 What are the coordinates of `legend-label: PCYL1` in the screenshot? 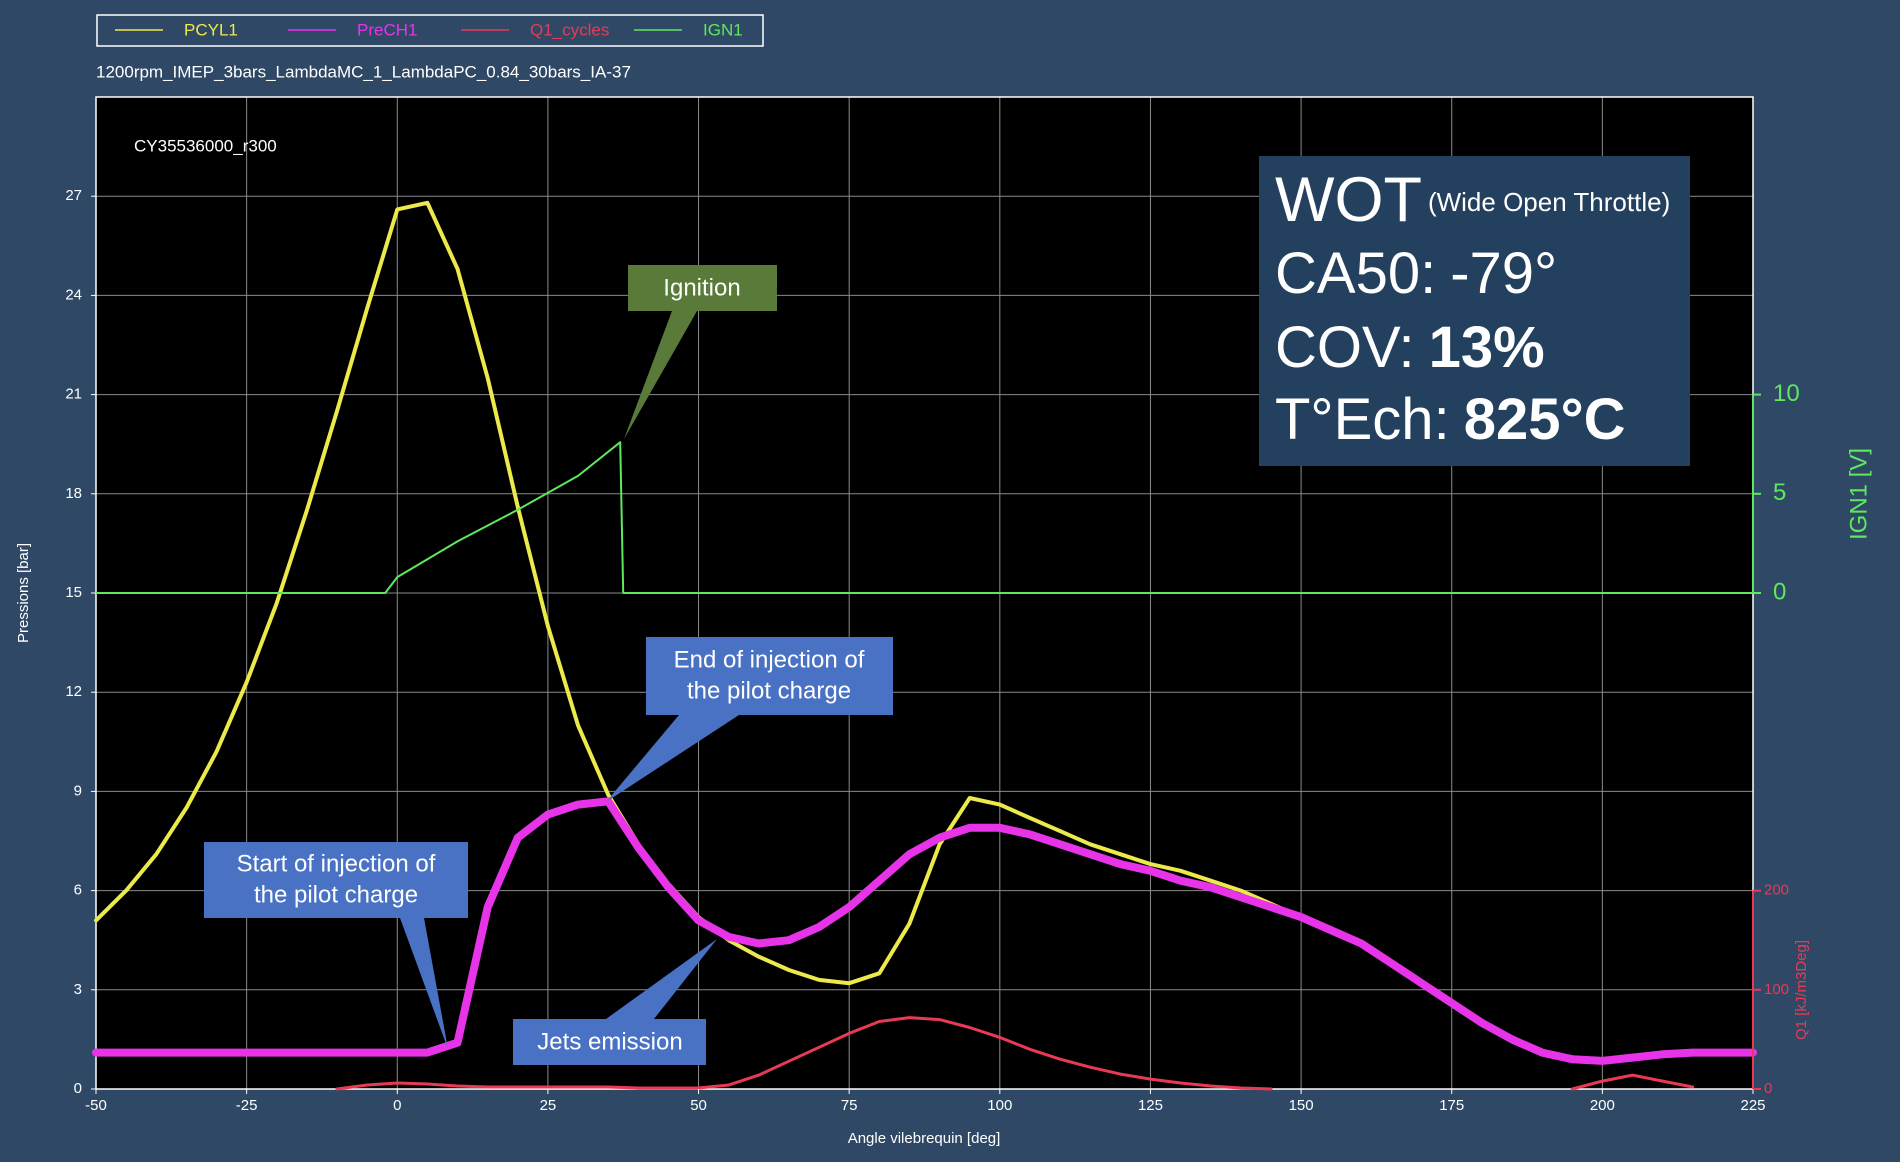 It's located at (211, 29).